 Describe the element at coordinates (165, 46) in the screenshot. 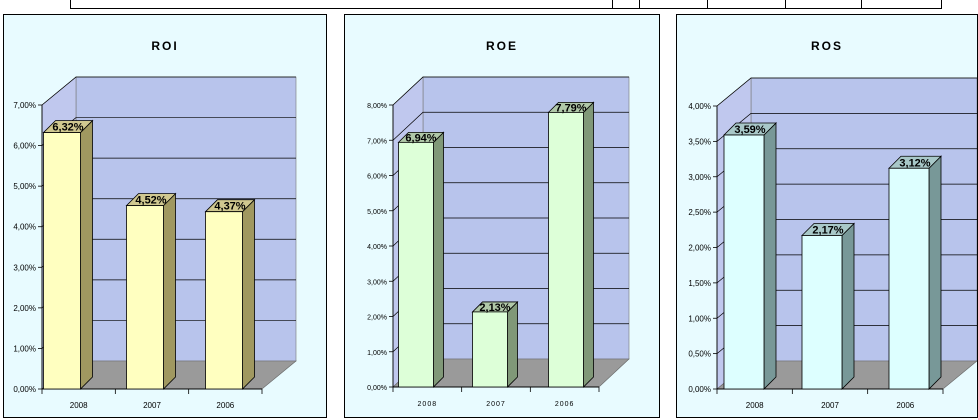

I see `chart-title: ROI` at that location.